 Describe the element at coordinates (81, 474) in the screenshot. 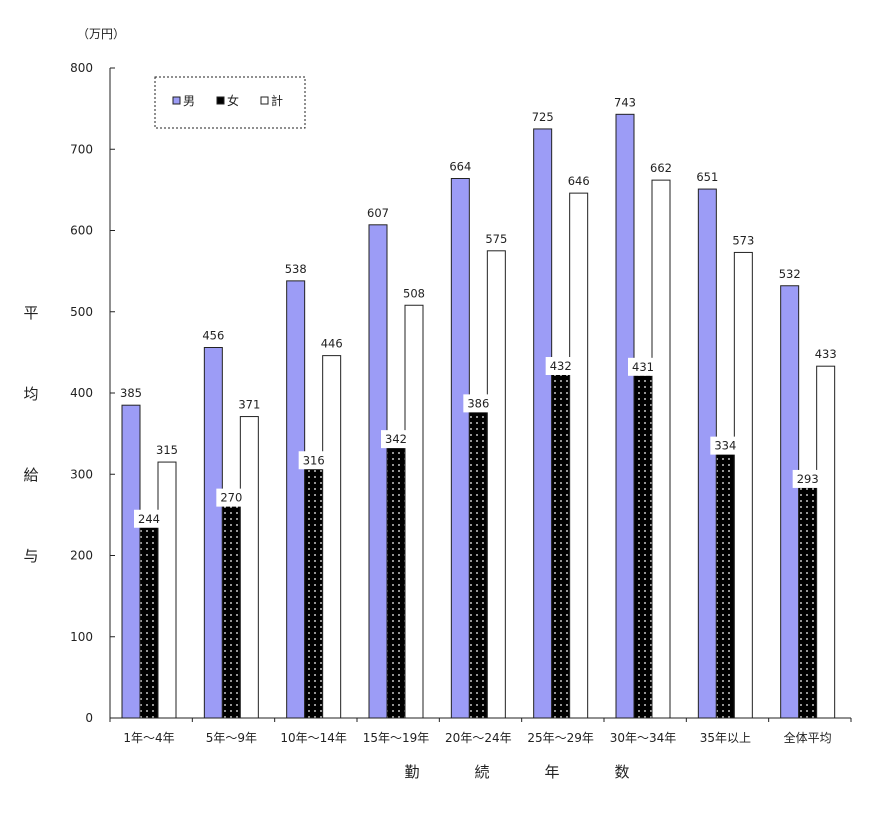

I see `y-tick-label: 300` at that location.